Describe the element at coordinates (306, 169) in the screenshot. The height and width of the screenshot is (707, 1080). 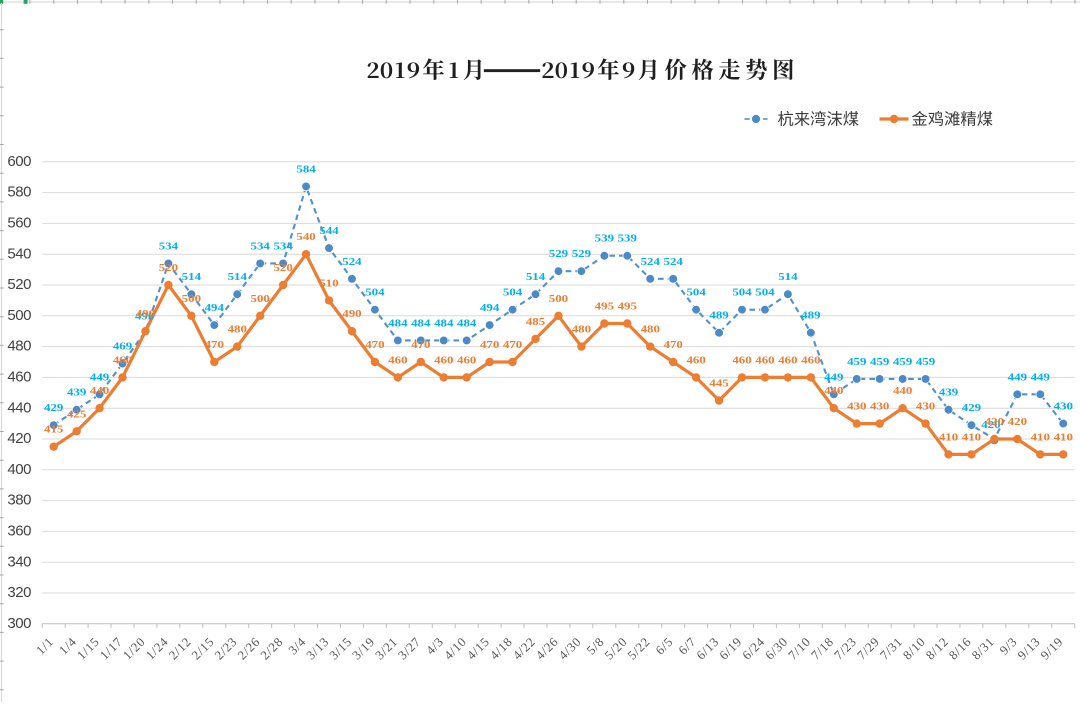
I see `svg-text: 584` at that location.